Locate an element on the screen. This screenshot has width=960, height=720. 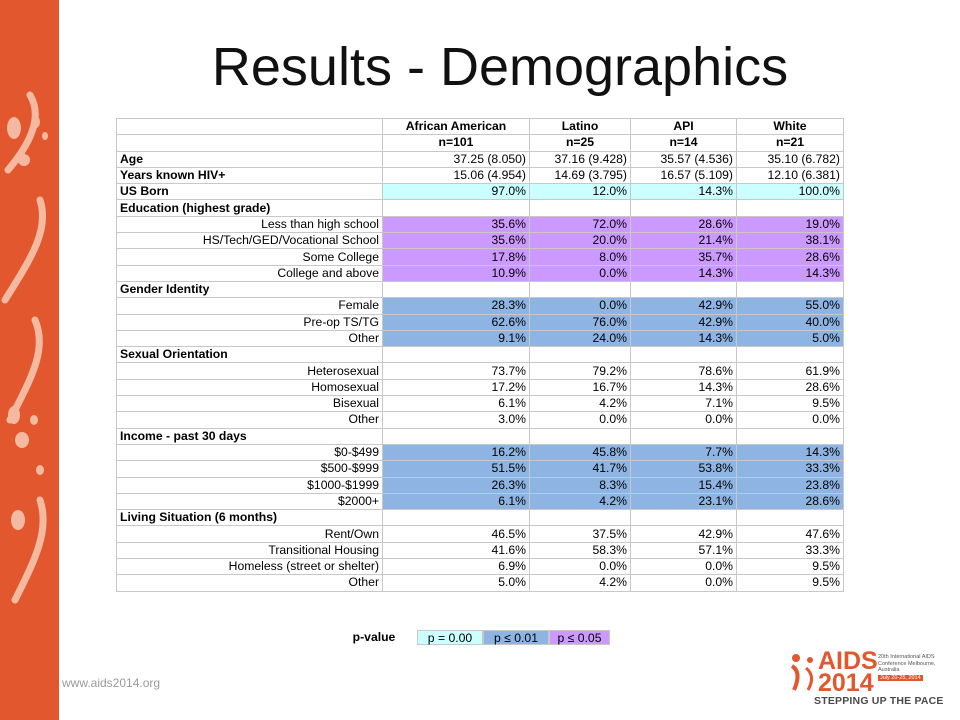
row-label: Some College is located at coordinates (249, 257).